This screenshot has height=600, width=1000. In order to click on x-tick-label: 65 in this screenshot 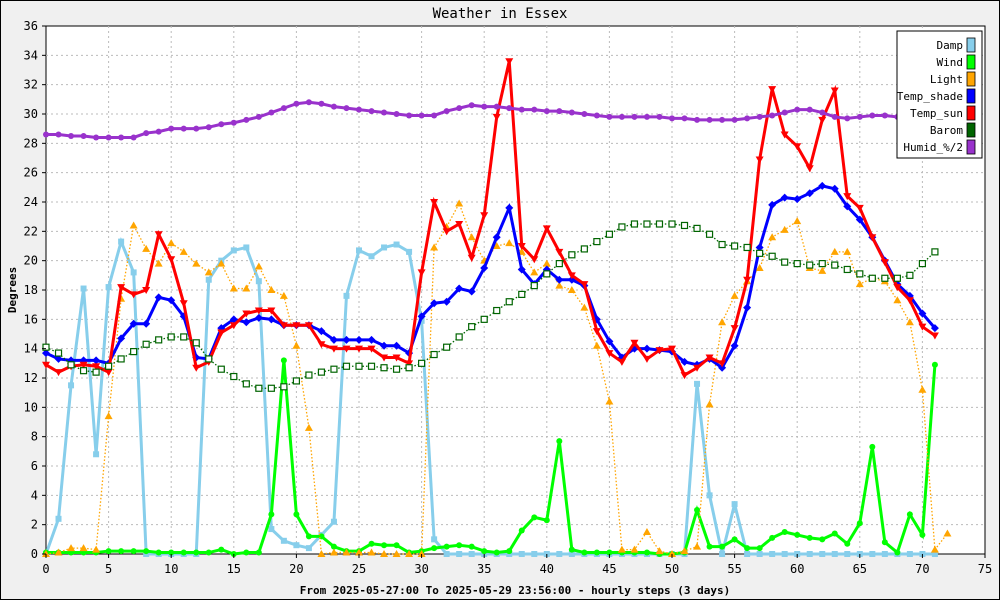, I will do `click(860, 569)`.